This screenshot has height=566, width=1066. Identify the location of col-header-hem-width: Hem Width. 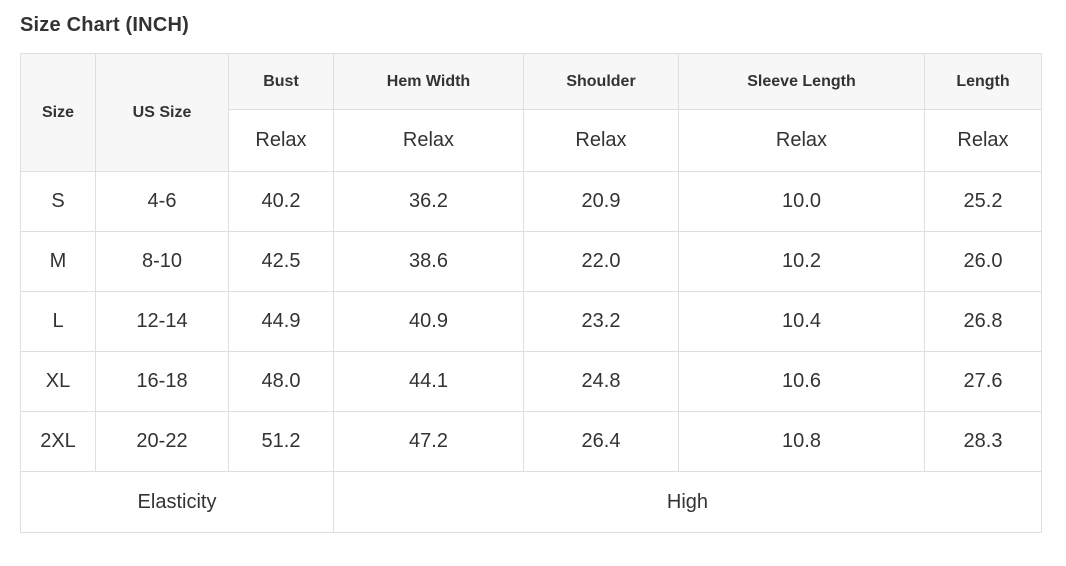
(428, 81).